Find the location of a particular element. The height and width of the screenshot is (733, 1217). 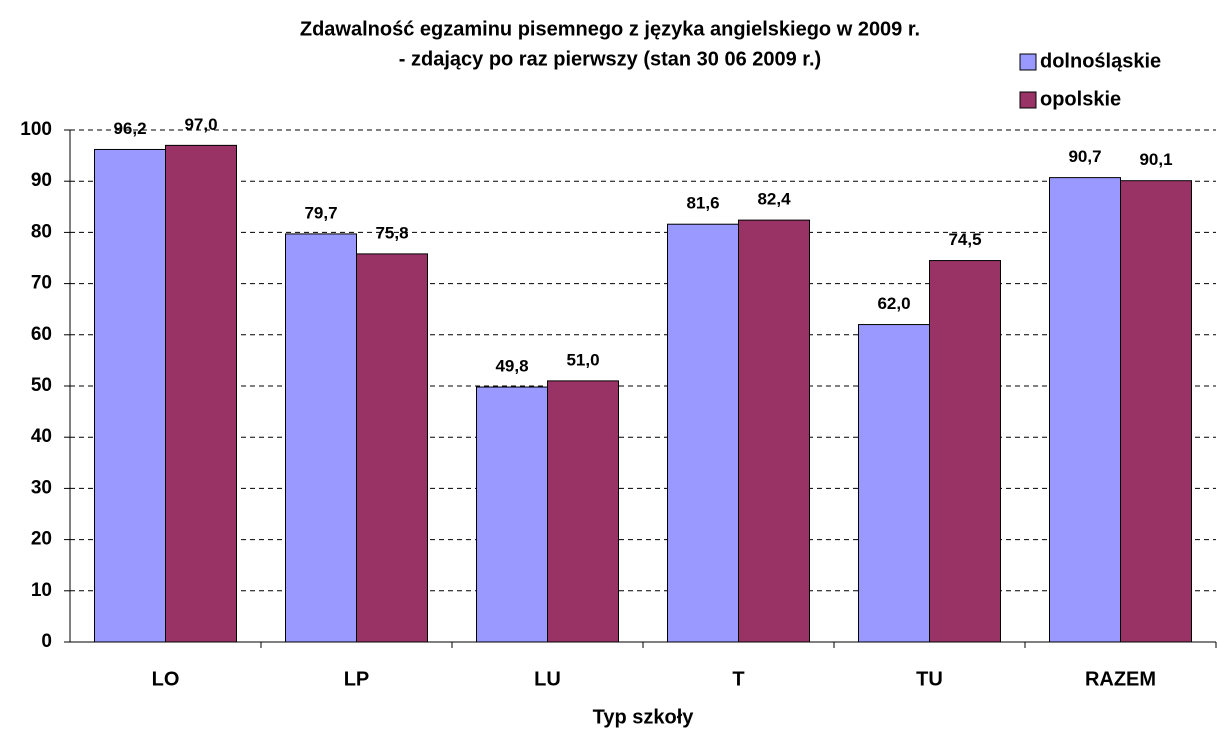

value-label: 74,5 is located at coordinates (964, 239).